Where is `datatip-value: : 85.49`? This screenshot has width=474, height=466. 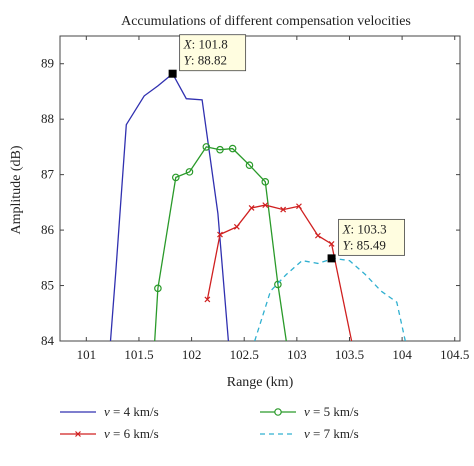
datatip-value: : 85.49 is located at coordinates (368, 244).